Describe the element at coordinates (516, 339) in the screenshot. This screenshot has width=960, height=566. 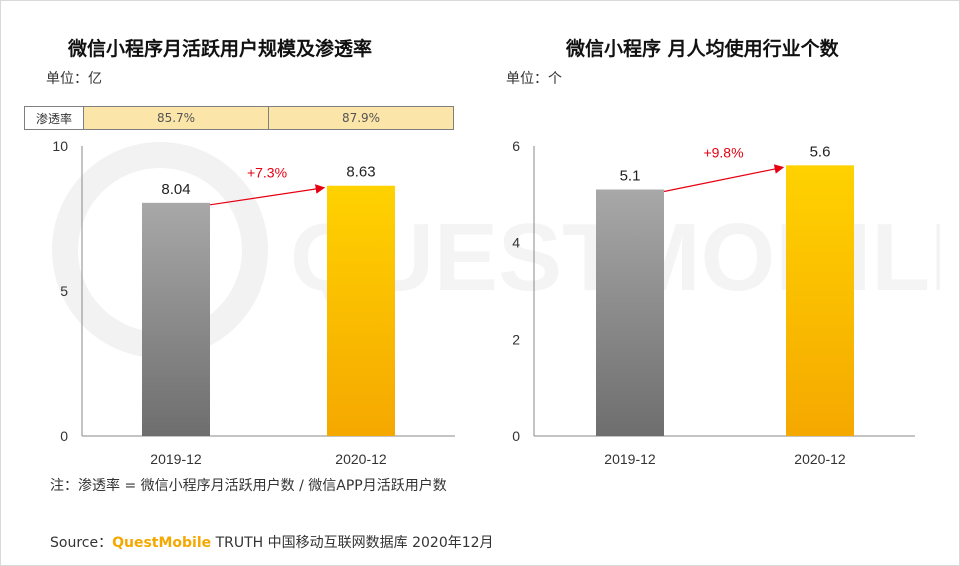
I see `y-tick-label: 2` at that location.